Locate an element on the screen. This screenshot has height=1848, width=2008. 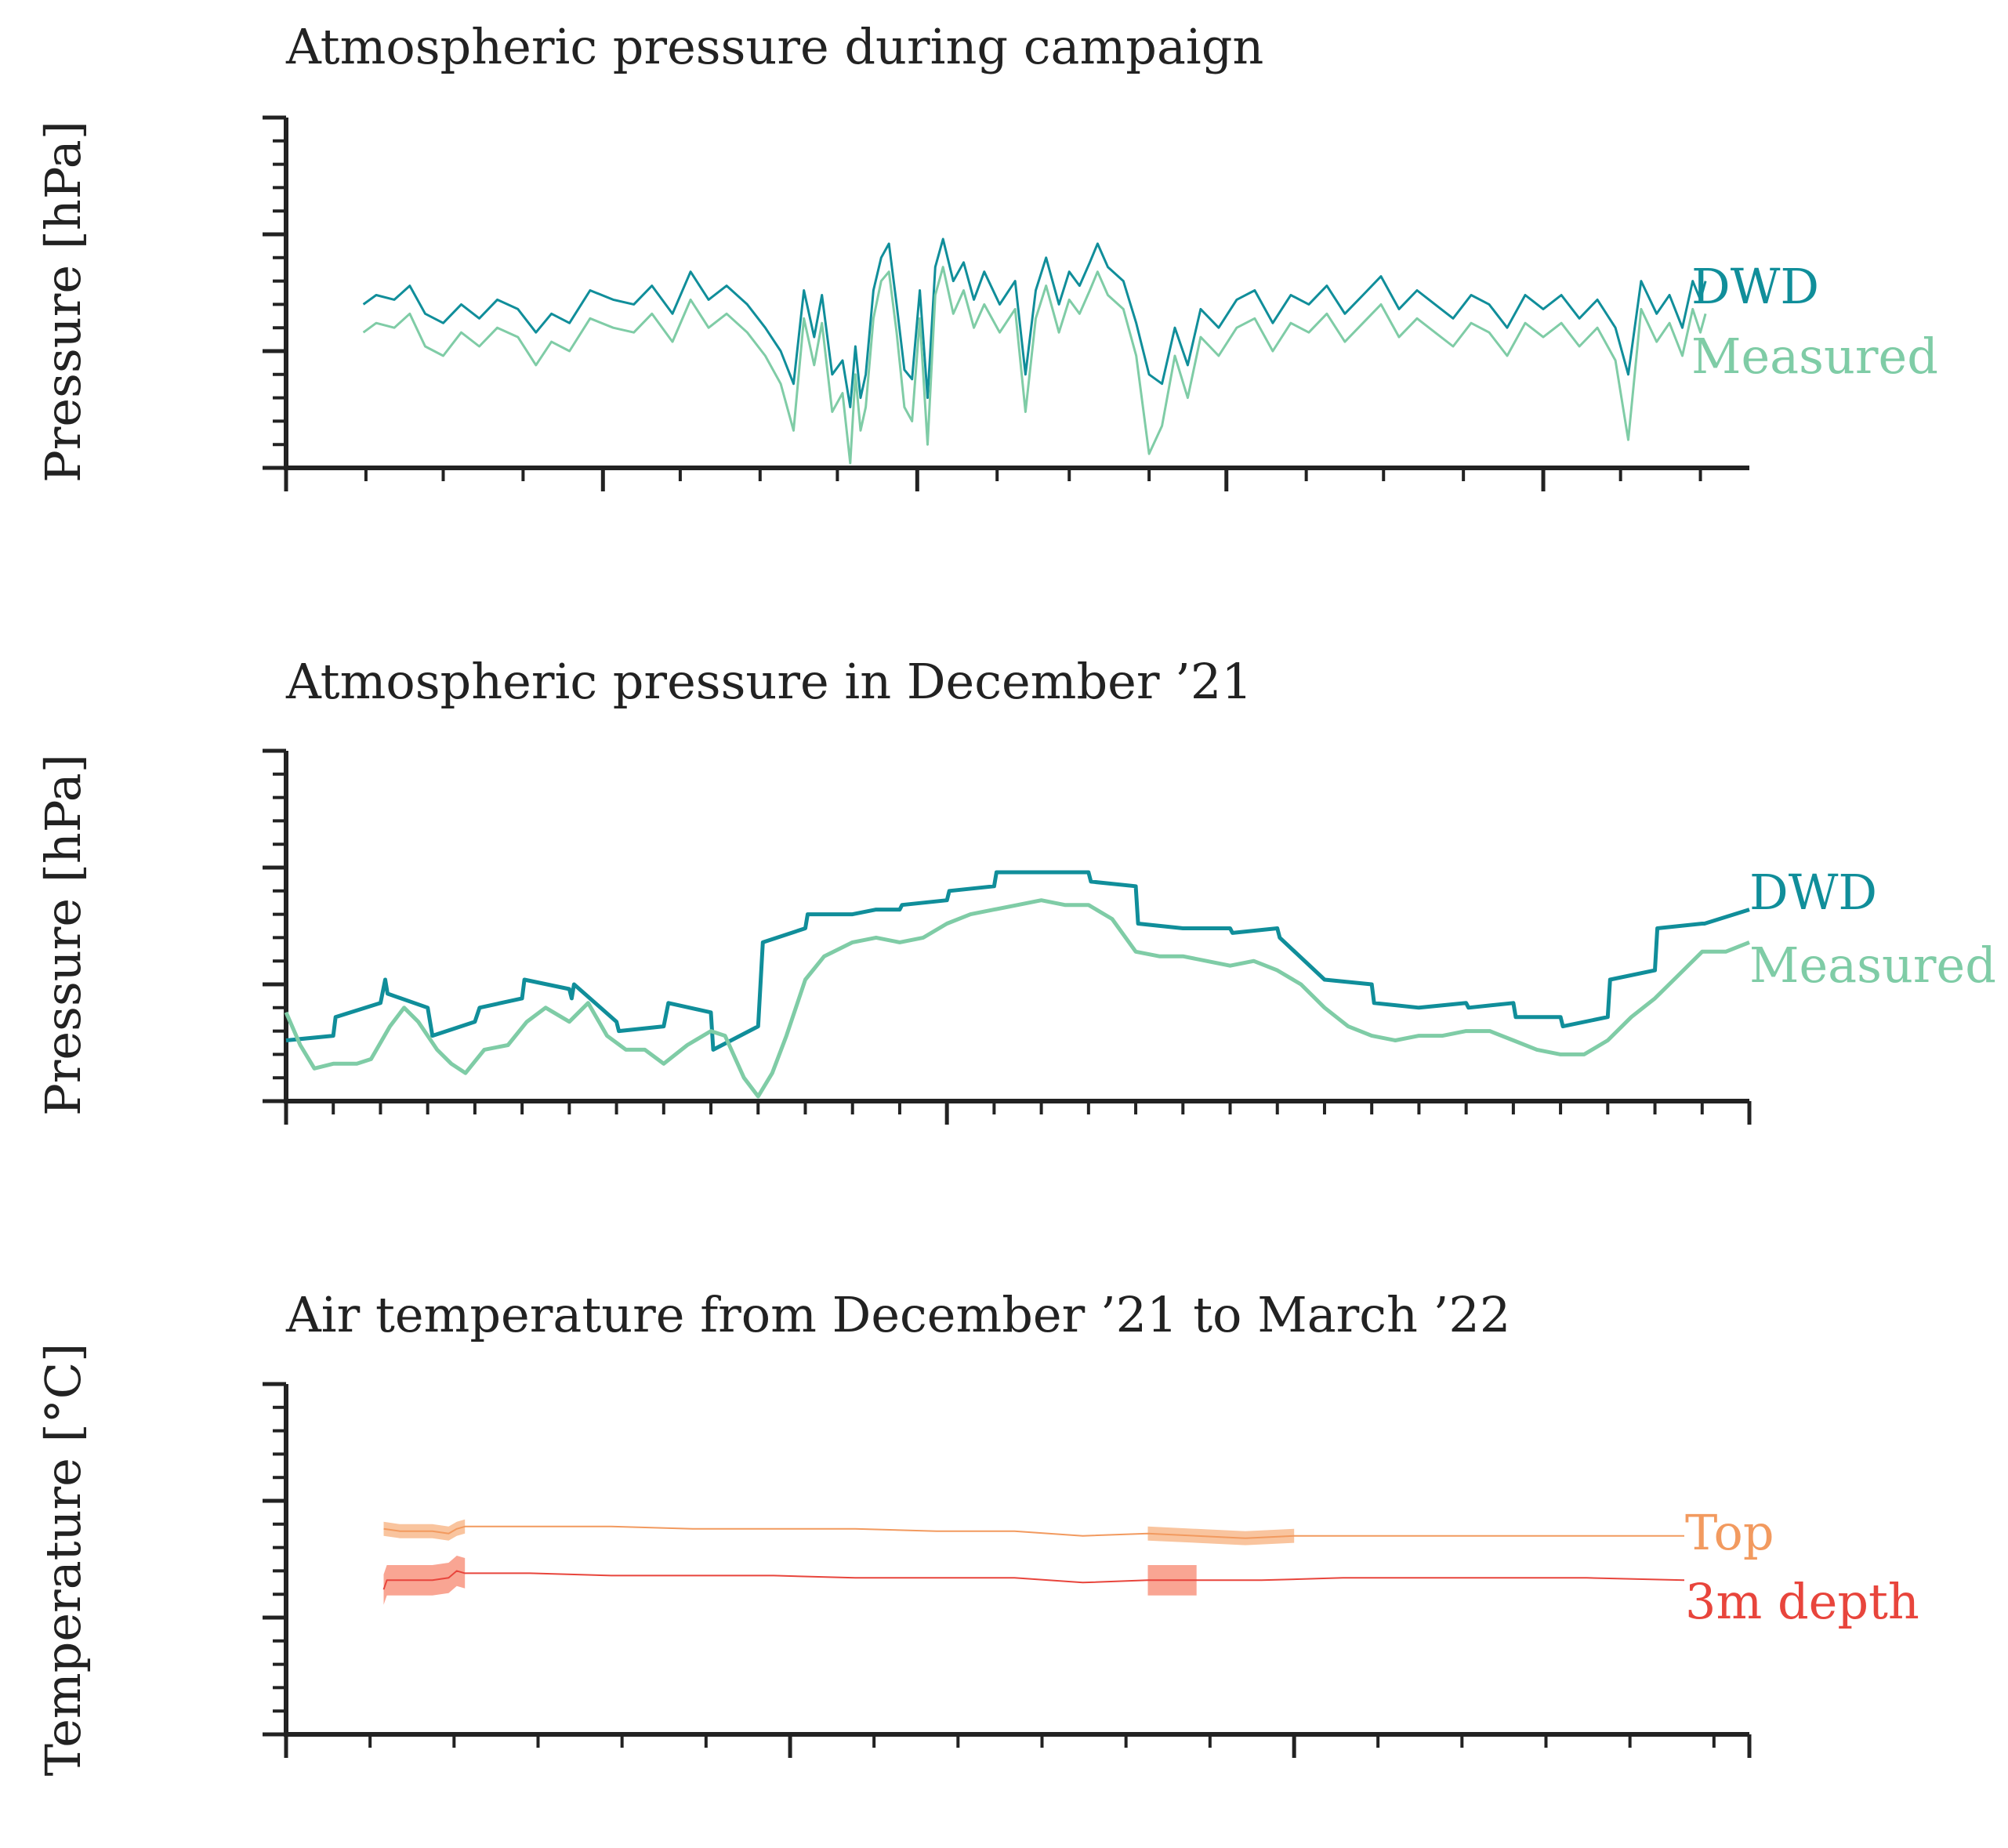
legend-top: Top is located at coordinates (1729, 1532).